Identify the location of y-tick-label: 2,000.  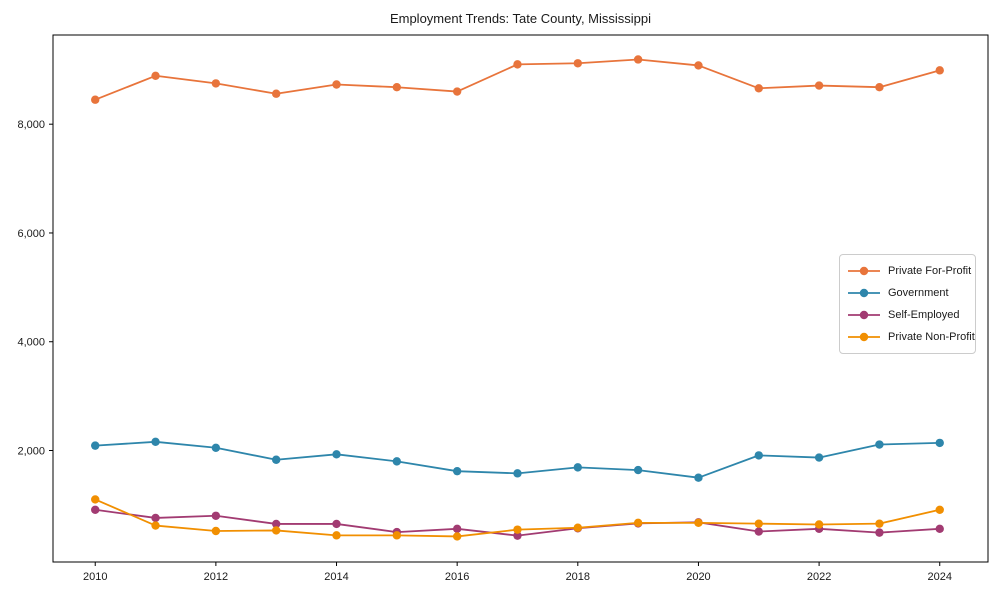
(31, 452).